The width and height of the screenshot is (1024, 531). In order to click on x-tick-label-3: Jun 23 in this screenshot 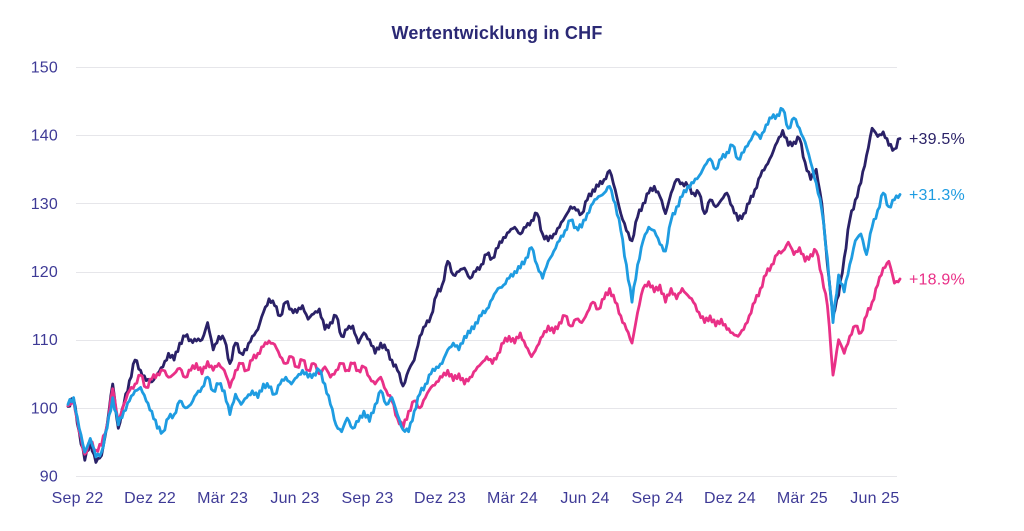, I will do `click(294, 498)`.